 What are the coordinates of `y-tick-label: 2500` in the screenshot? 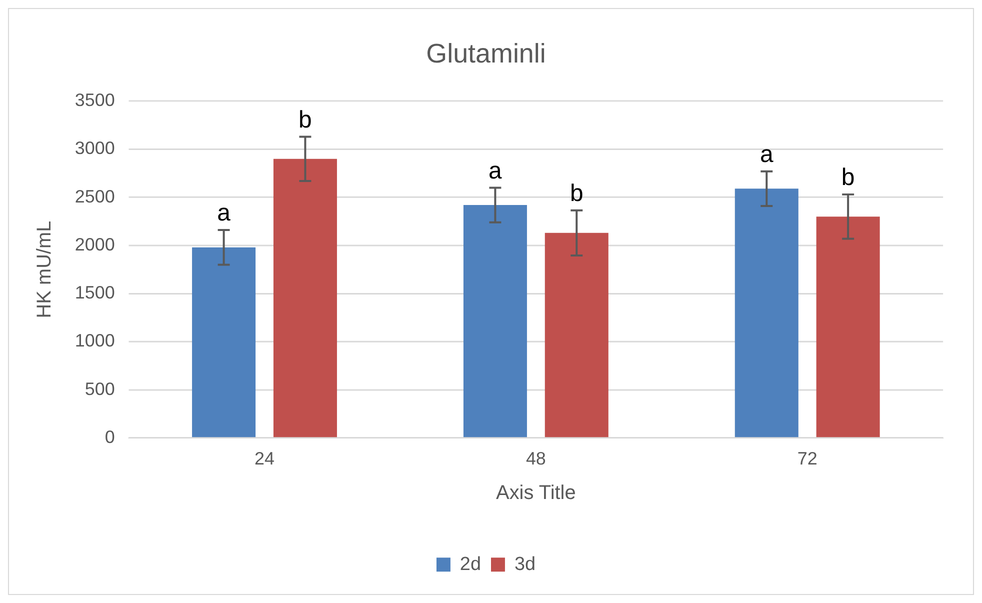 It's located at (94, 196).